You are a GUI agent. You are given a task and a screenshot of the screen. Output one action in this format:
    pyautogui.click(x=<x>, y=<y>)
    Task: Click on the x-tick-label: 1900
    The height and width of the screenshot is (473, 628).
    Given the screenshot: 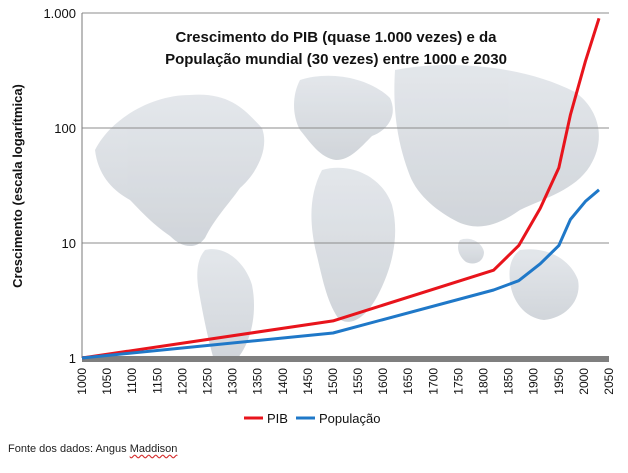 What is the action you would take?
    pyautogui.click(x=534, y=381)
    